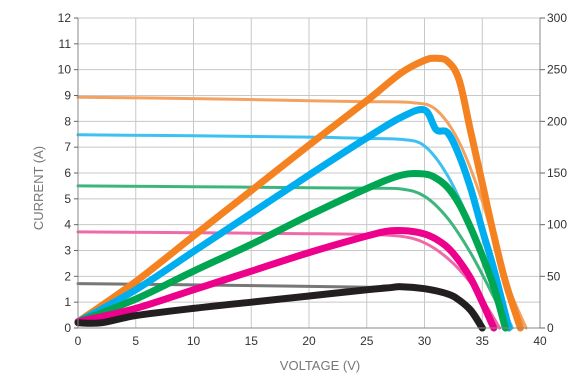 Image resolution: width=586 pixels, height=376 pixels. I want to click on y-tick-label: 10, so click(65, 70).